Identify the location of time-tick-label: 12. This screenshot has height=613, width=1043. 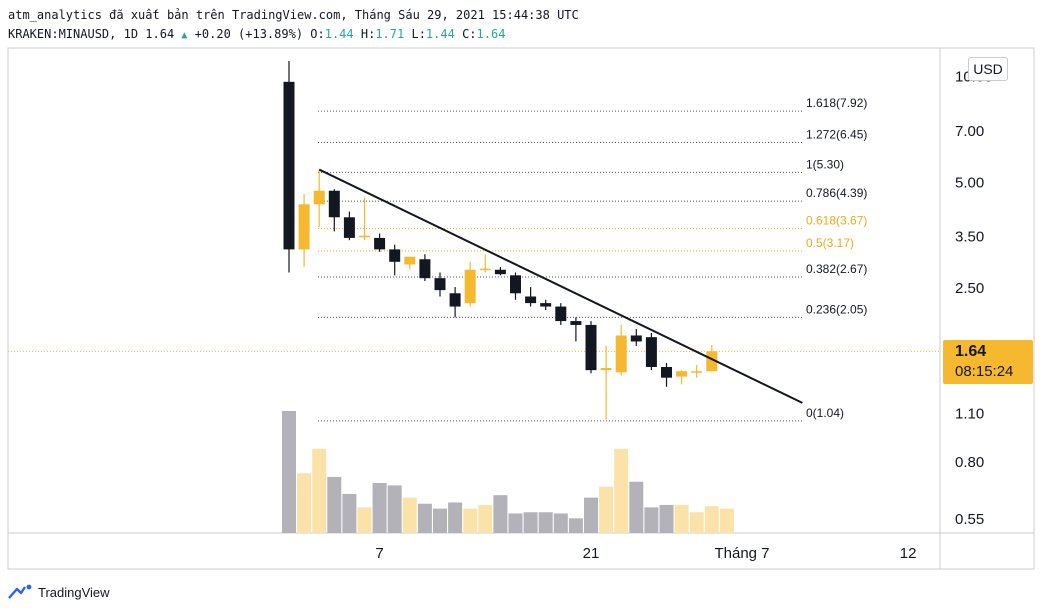
(908, 553).